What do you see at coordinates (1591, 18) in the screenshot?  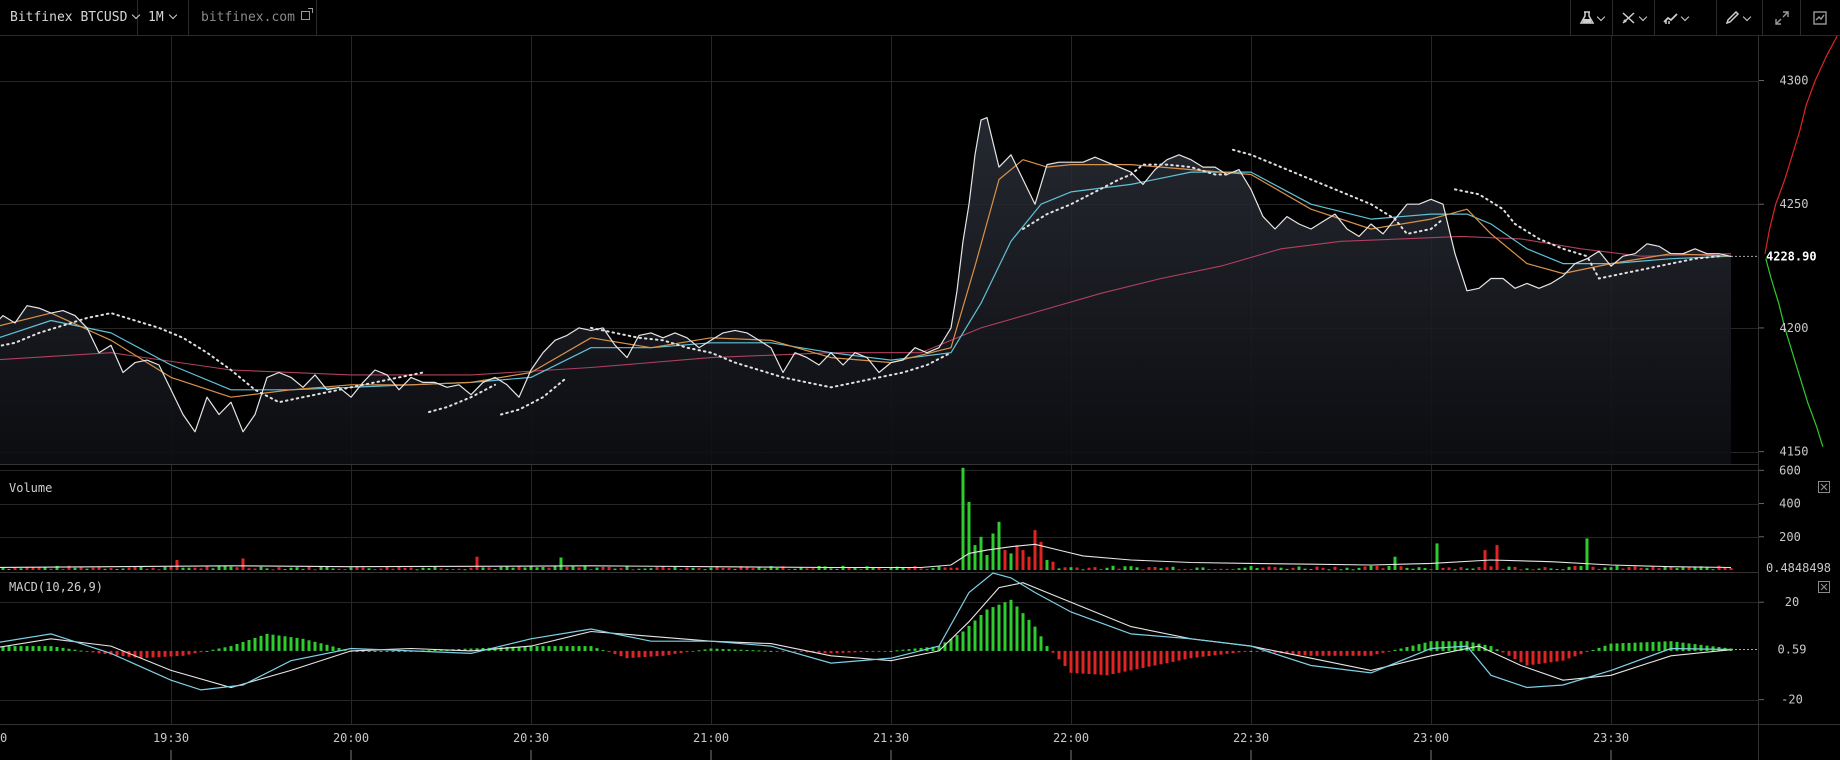 I see `indicators-tool` at bounding box center [1591, 18].